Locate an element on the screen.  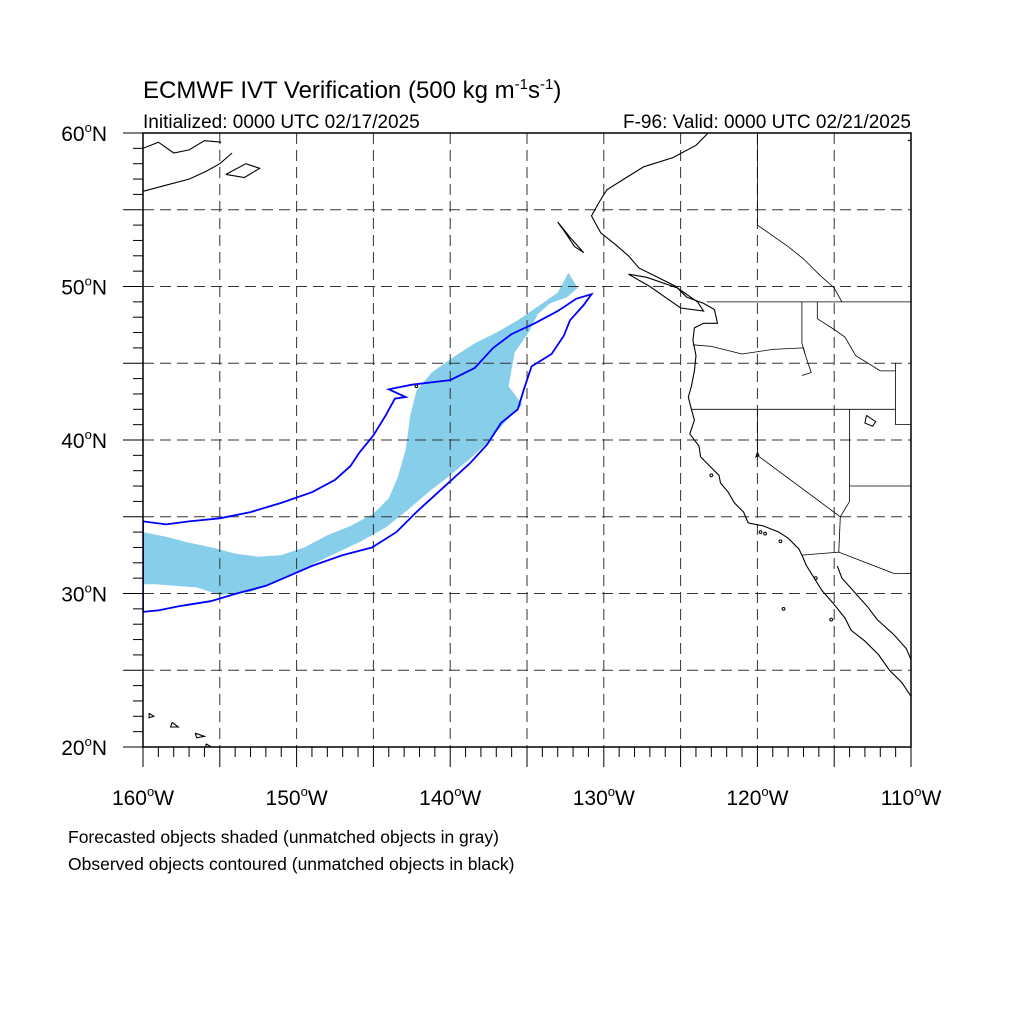
lat-tick-label: 20oN is located at coordinates (84, 747).